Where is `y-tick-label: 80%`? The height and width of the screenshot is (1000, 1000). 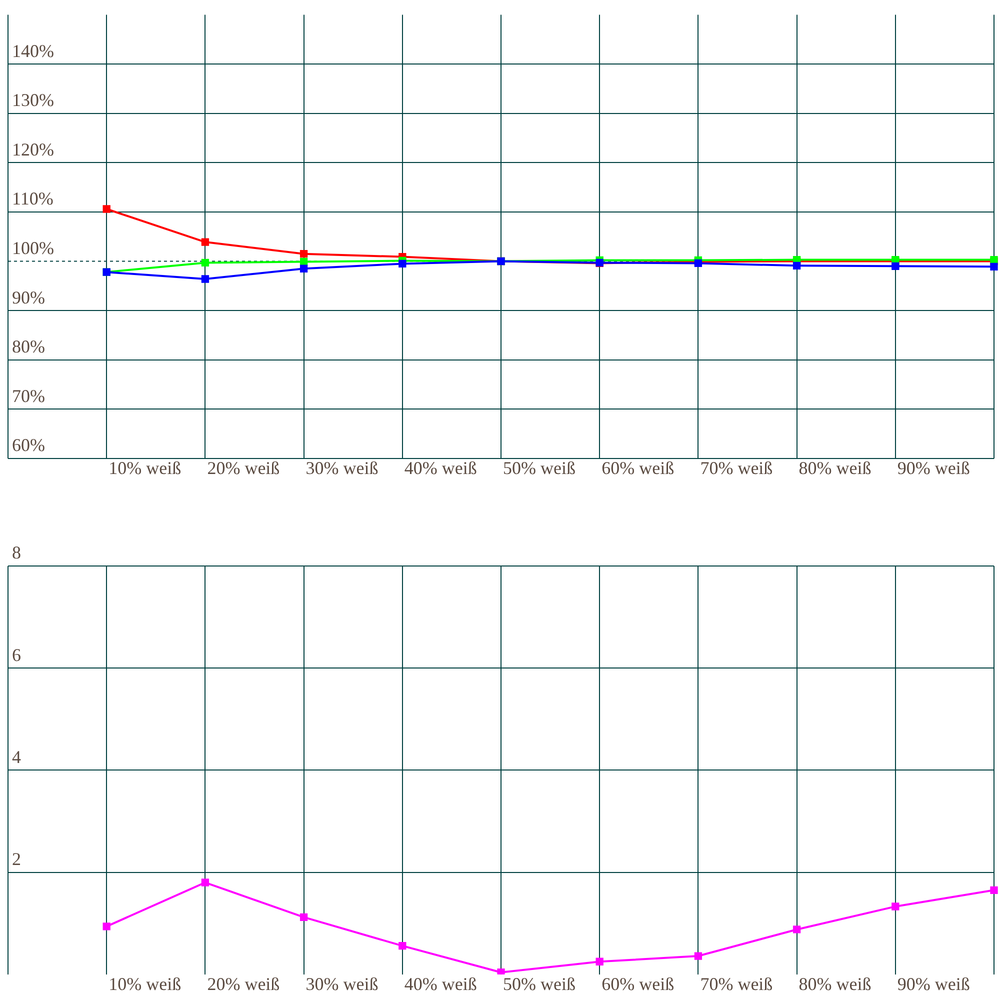 y-tick-label: 80% is located at coordinates (28, 346).